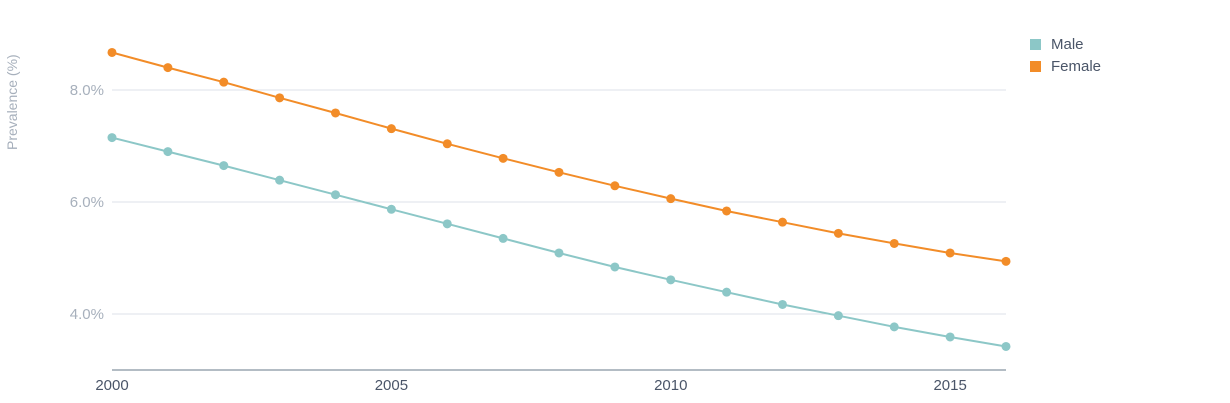  What do you see at coordinates (87, 314) in the screenshot?
I see `y-tick-label: 4.0%` at bounding box center [87, 314].